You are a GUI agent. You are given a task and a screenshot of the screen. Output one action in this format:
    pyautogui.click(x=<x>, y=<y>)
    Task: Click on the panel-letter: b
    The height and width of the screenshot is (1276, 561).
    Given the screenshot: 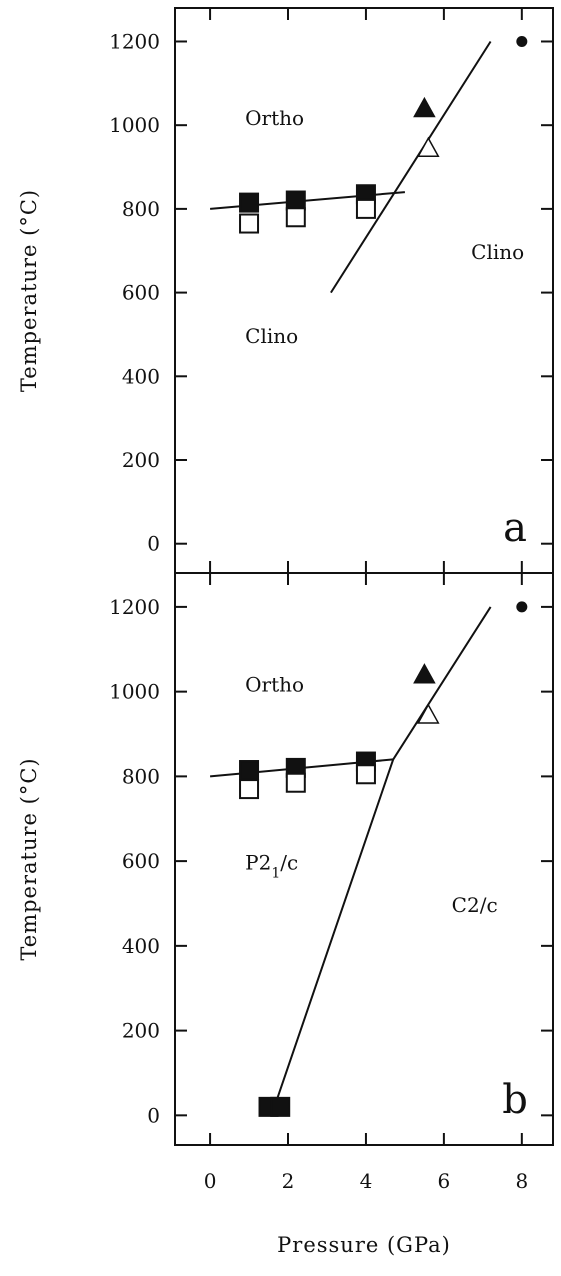 What is the action you would take?
    pyautogui.click(x=515, y=1100)
    